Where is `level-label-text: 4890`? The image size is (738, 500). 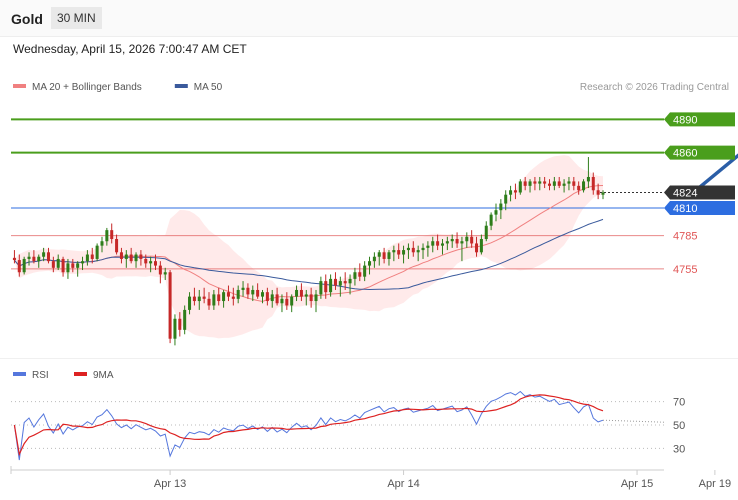
level-label-text: 4890 is located at coordinates (685, 120).